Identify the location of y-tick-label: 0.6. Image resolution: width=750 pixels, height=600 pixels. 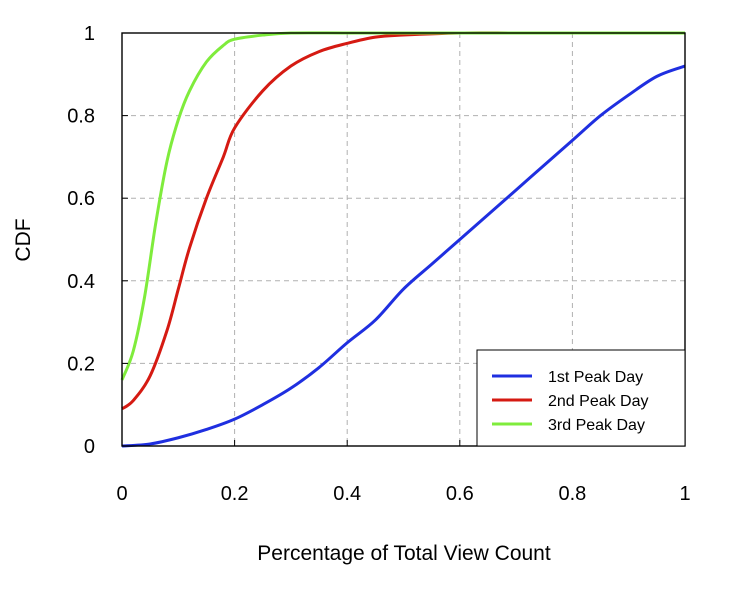
(81, 199).